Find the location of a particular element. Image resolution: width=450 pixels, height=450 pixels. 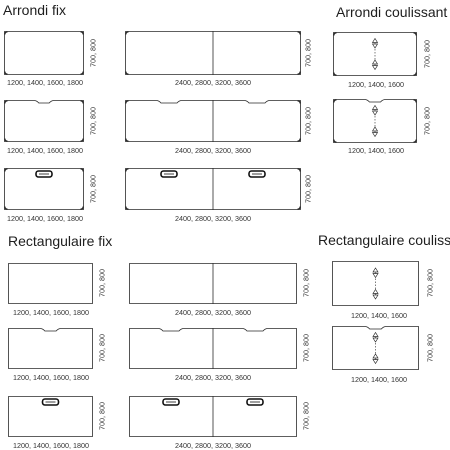

table-diagram-rf-single-notch is located at coordinates (50, 348).